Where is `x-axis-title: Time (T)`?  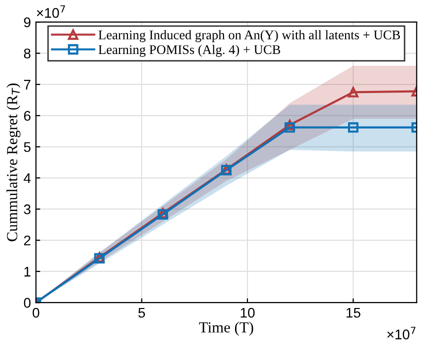 x-axis-title: Time (T) is located at coordinates (226, 329).